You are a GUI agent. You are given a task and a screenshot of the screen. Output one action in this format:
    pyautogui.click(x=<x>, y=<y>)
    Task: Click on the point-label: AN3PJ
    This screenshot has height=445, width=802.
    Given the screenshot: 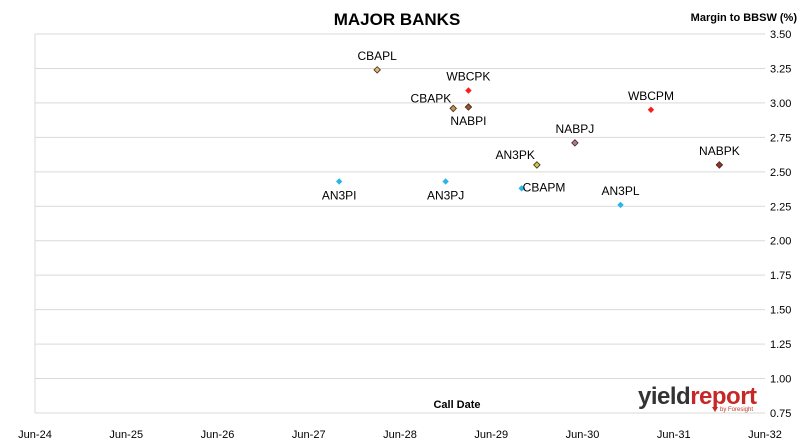 What is the action you would take?
    pyautogui.click(x=445, y=195)
    